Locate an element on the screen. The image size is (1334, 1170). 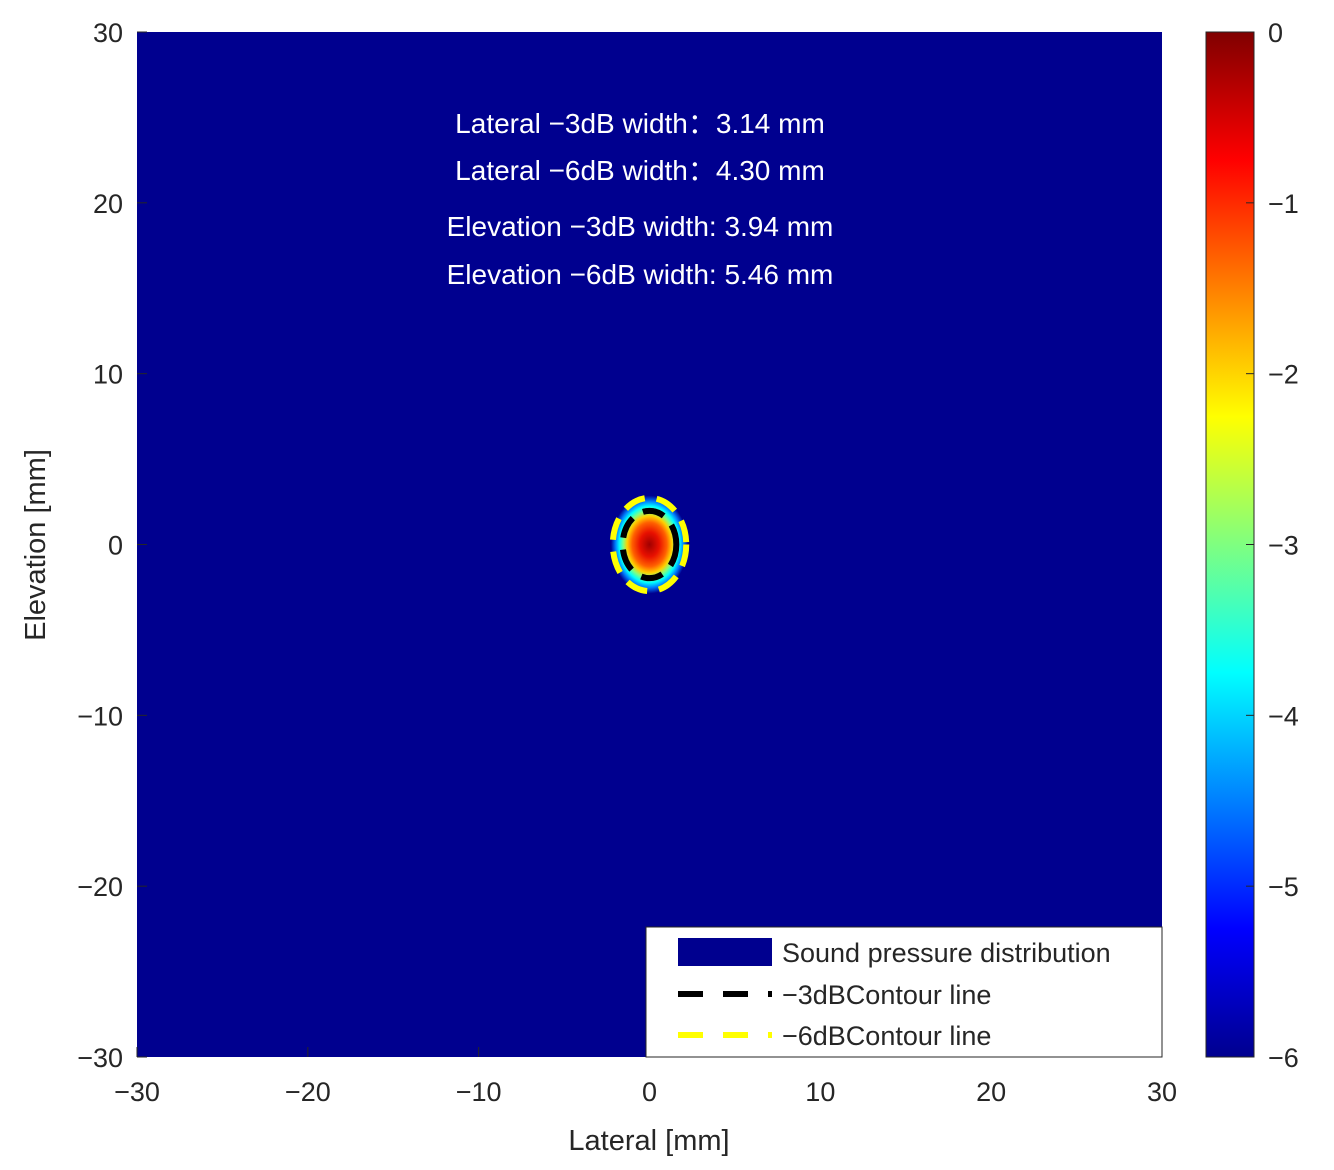
y-tick-label: −10 is located at coordinates (100, 716).